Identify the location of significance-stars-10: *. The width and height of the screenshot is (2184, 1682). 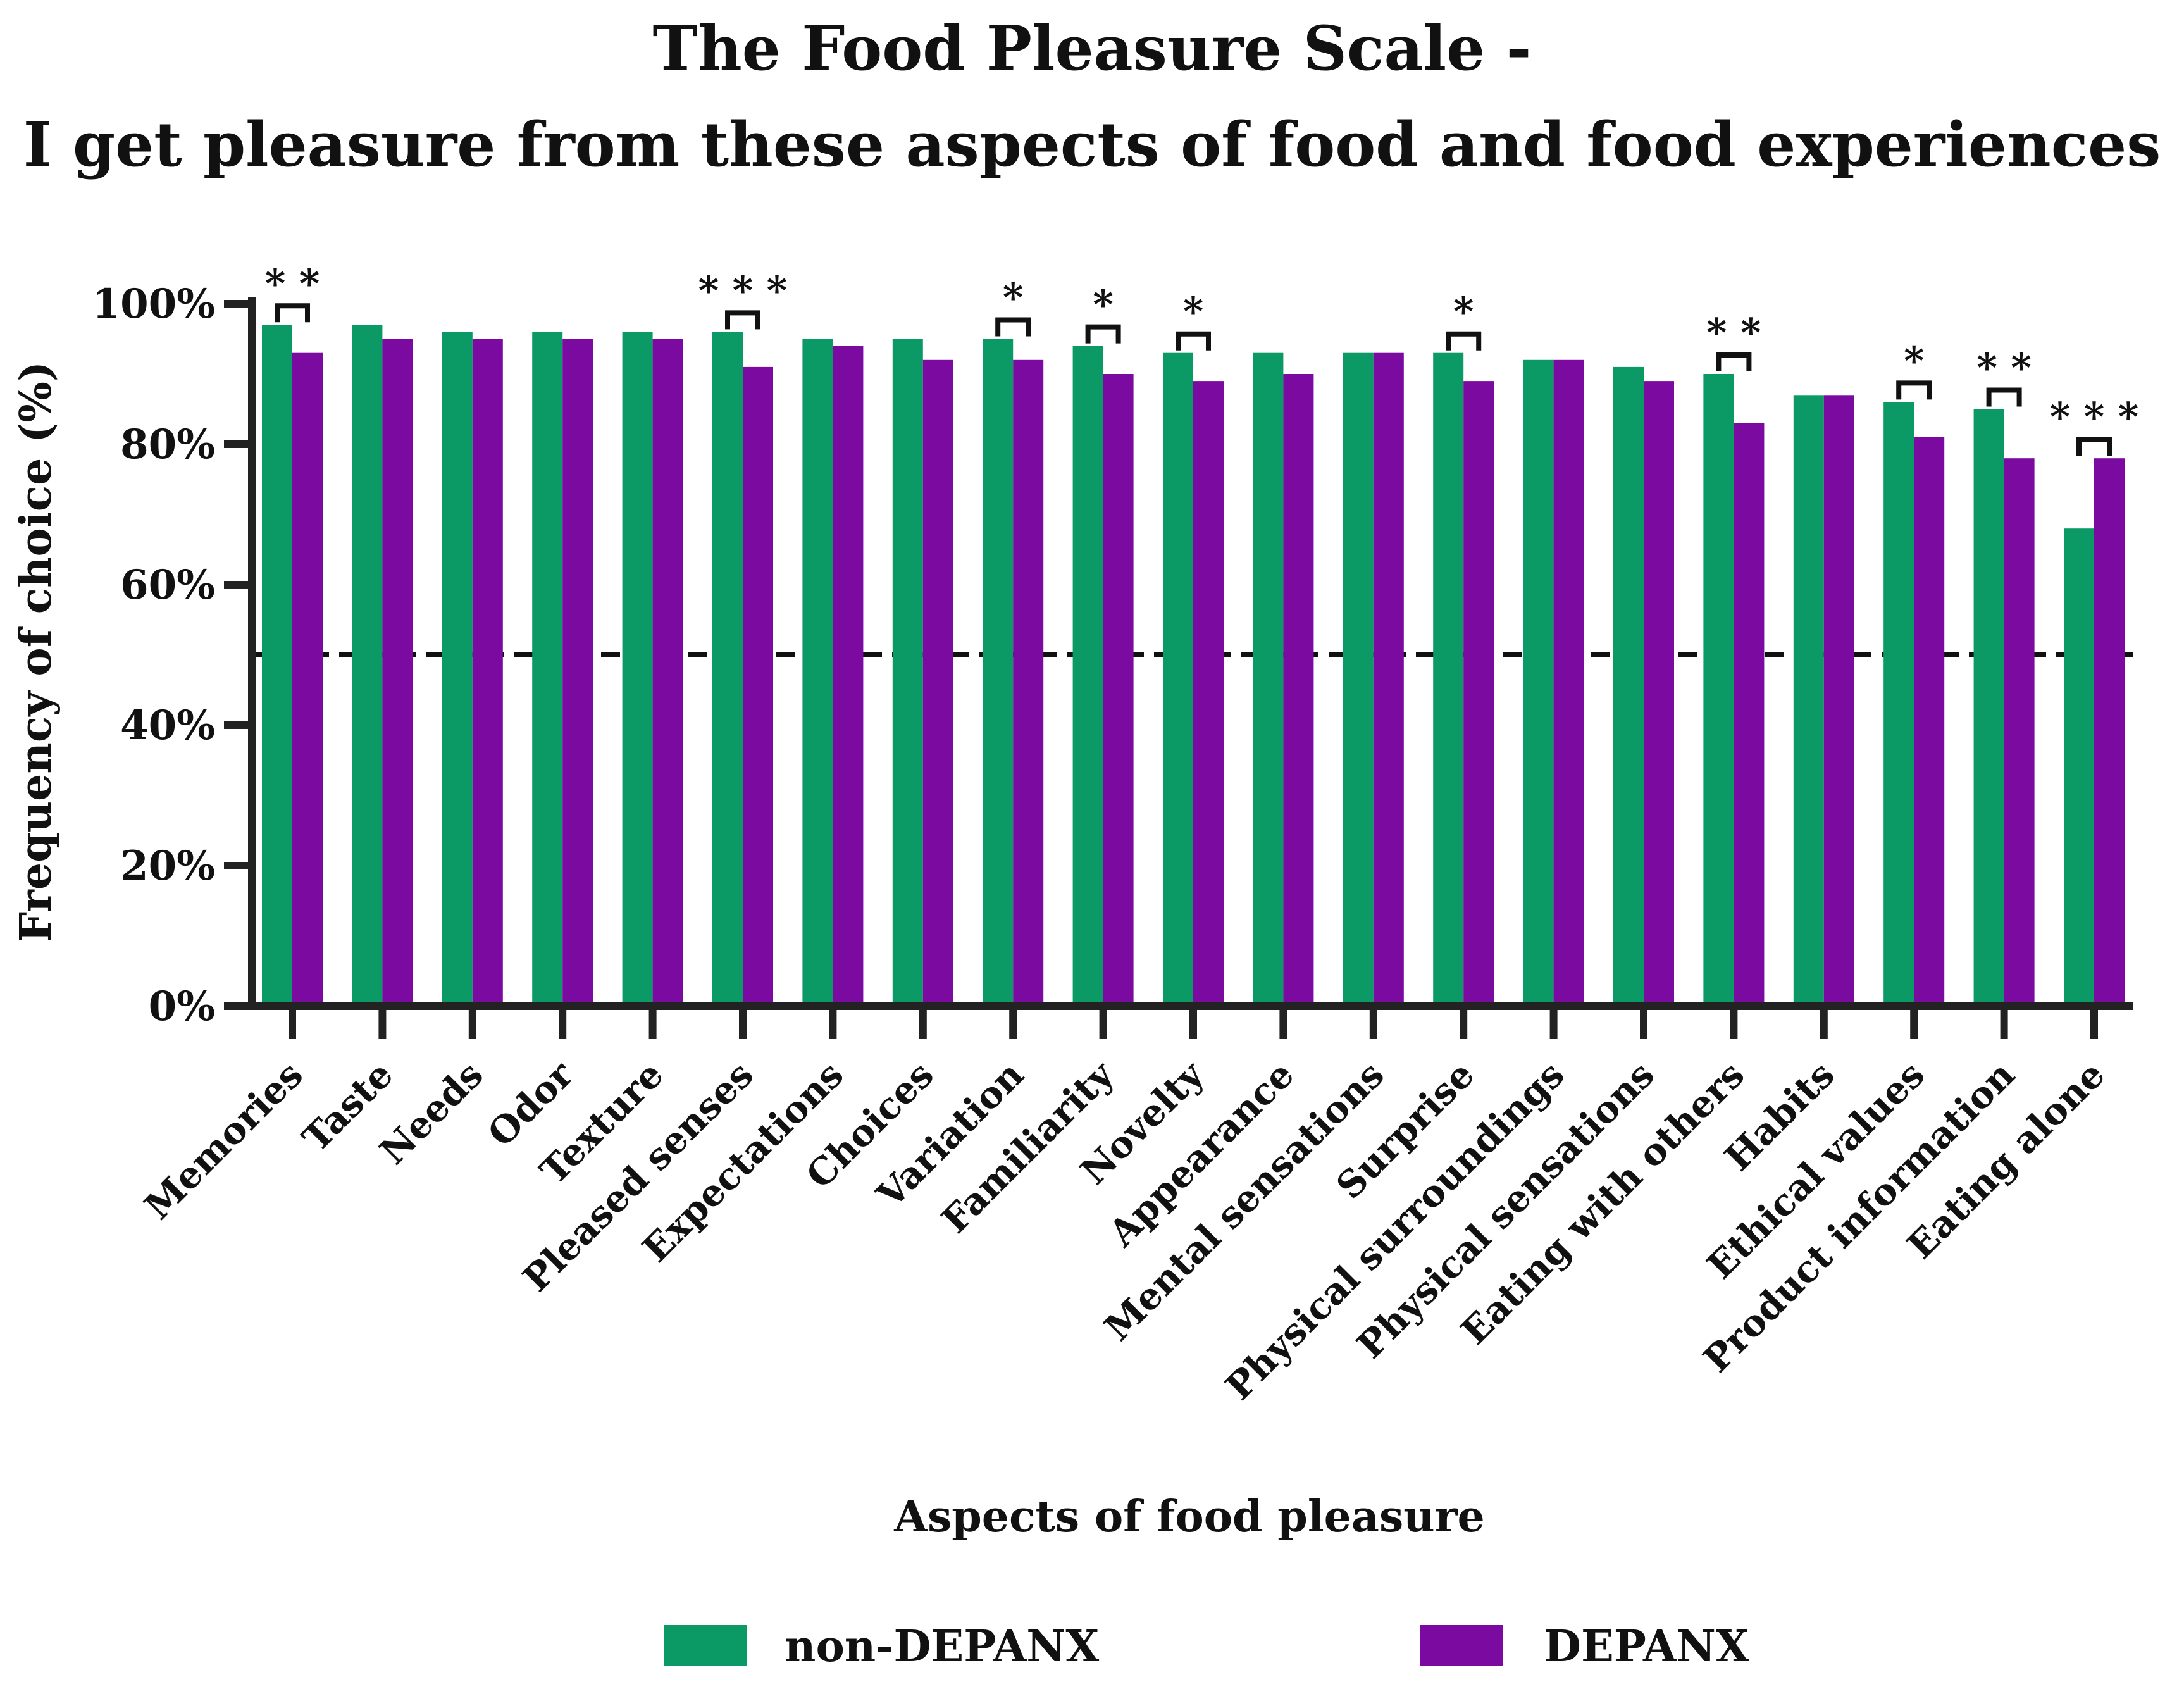
(1193, 312).